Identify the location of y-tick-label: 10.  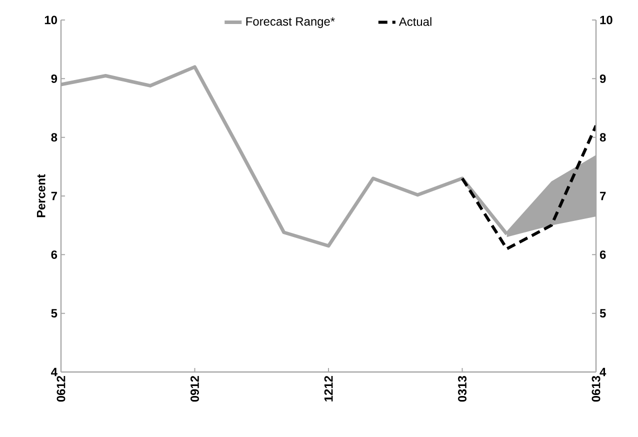
(50, 20).